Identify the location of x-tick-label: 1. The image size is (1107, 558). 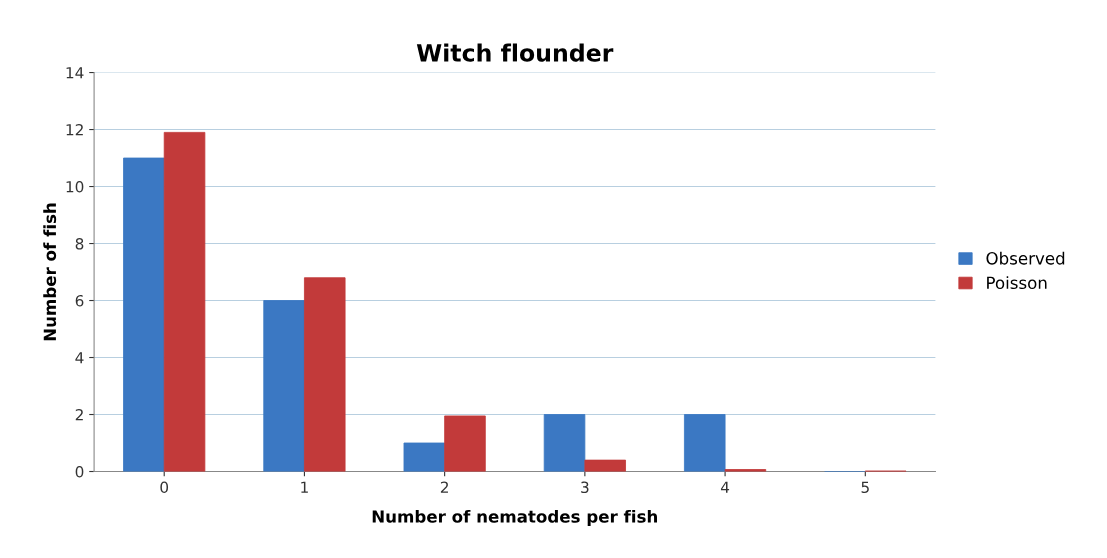
(304, 487).